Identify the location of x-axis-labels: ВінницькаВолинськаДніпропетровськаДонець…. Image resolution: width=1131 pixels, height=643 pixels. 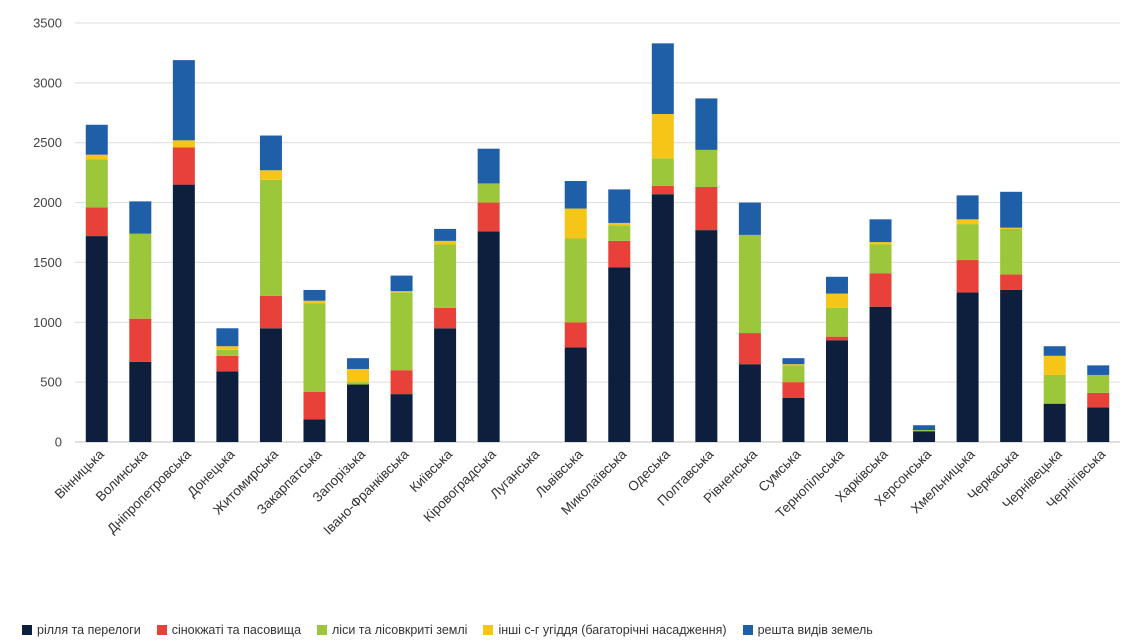
(580, 491).